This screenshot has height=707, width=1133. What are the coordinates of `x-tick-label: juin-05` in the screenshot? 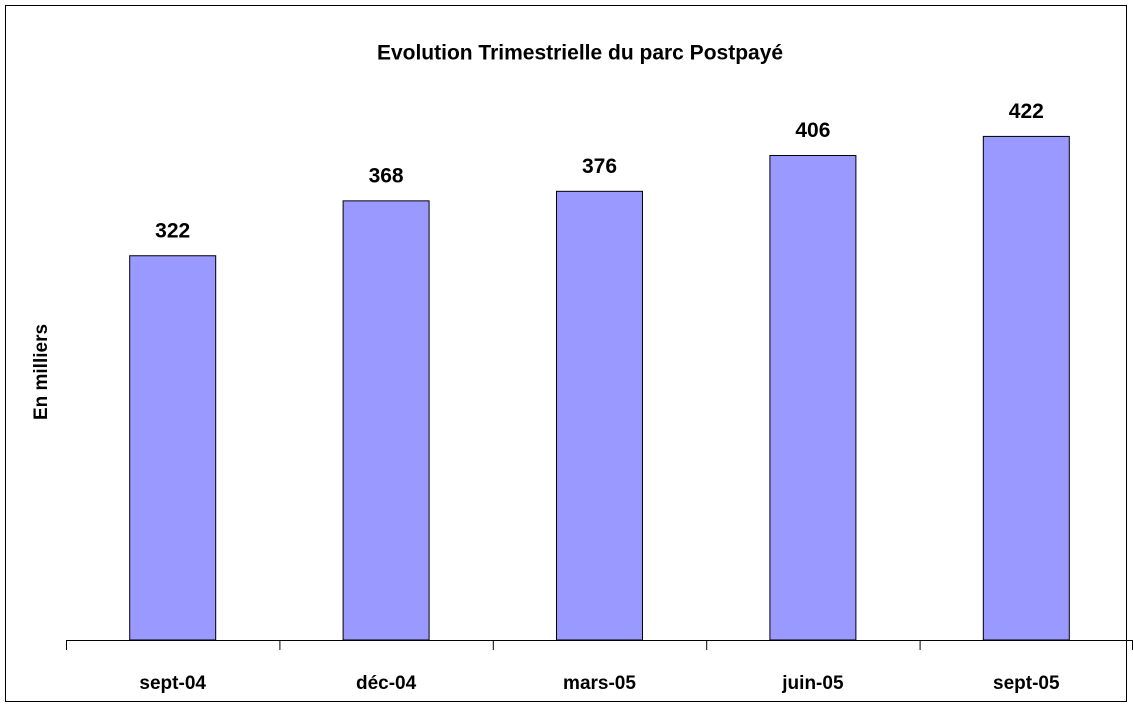 It's located at (812, 683).